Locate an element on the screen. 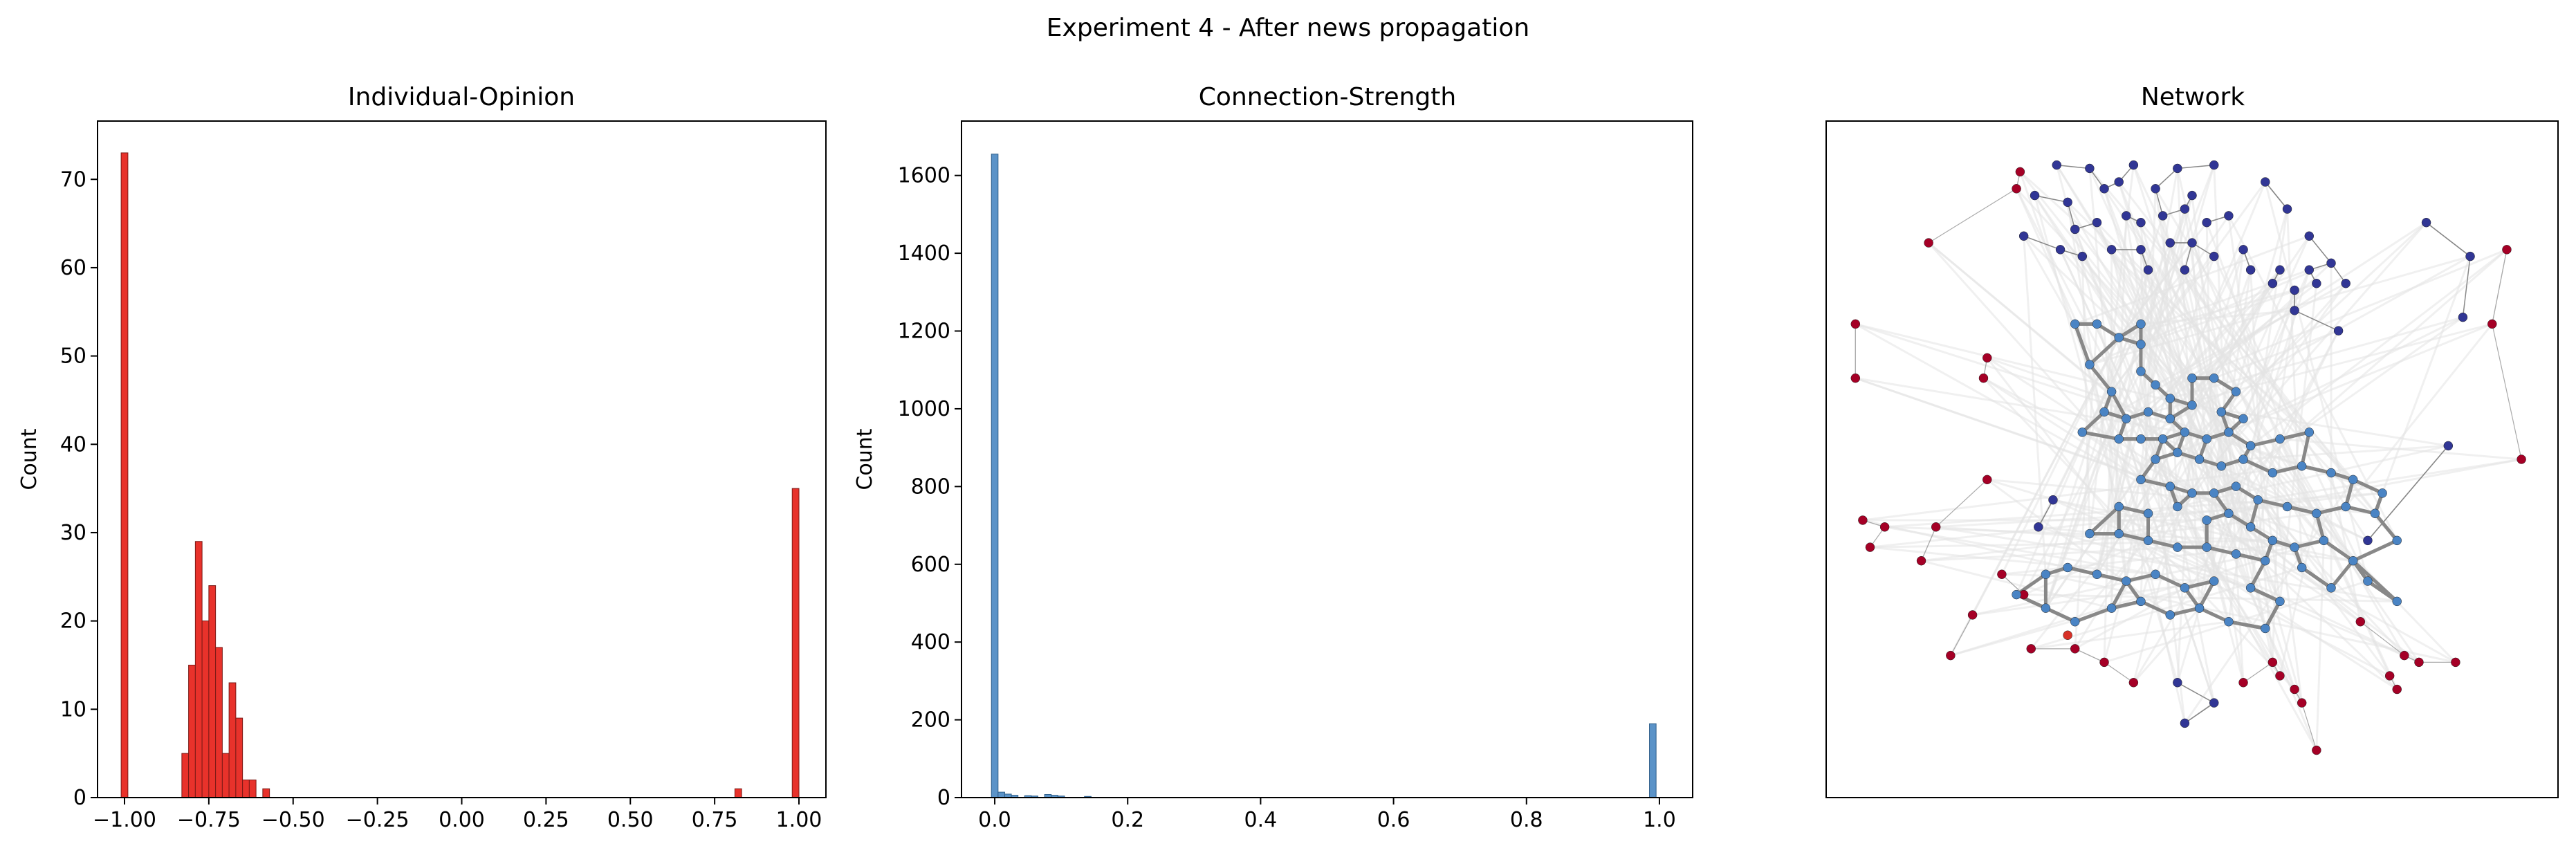 The height and width of the screenshot is (855, 2576). x-tick-label: 0.50 is located at coordinates (630, 820).